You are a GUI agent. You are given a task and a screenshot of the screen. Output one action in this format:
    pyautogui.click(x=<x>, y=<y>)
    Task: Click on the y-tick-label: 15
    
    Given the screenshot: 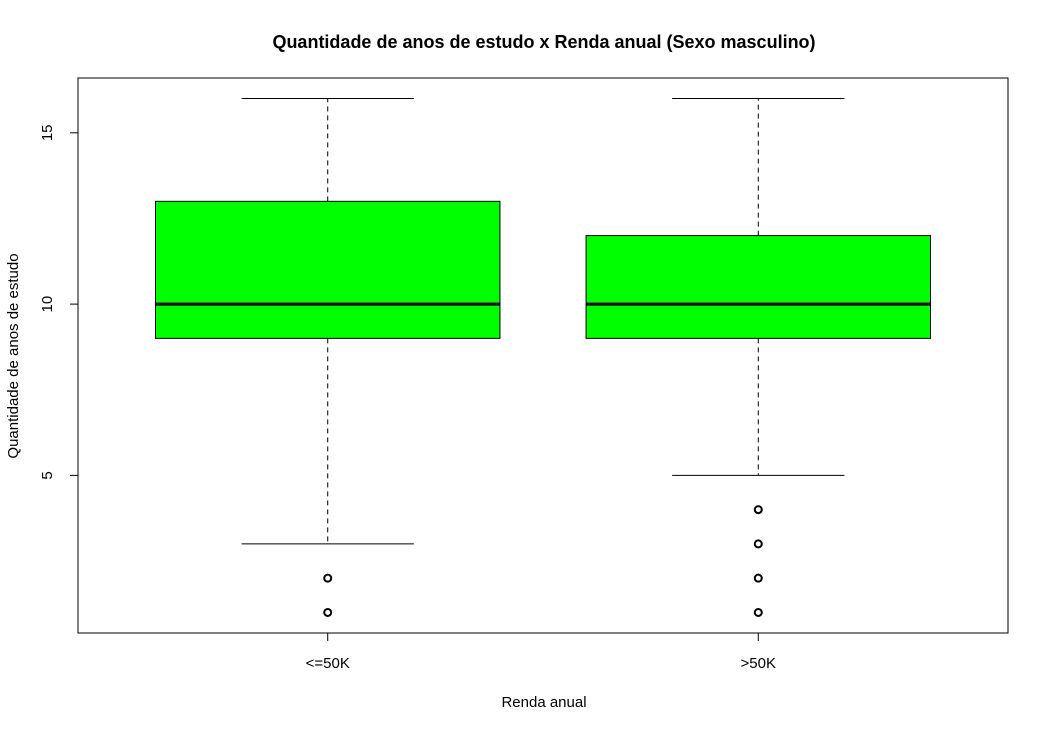 What is the action you would take?
    pyautogui.click(x=47, y=132)
    